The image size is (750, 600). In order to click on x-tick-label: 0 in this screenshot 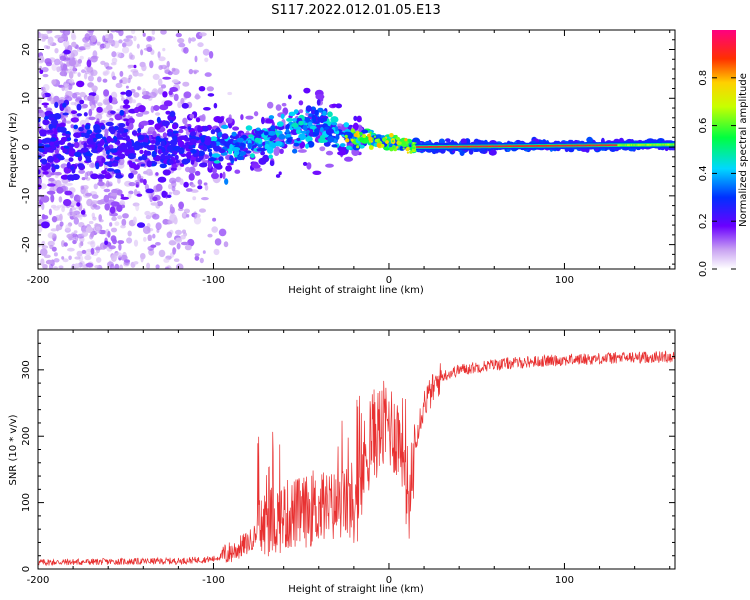, I will do `click(389, 580)`.